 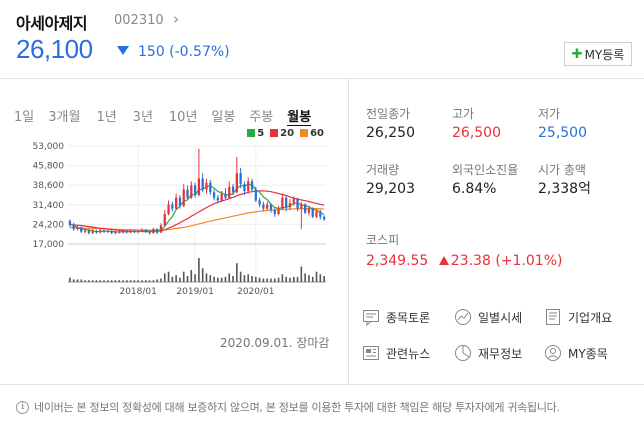 I want to click on stat-2: 저가 25,500, so click(x=583, y=124).